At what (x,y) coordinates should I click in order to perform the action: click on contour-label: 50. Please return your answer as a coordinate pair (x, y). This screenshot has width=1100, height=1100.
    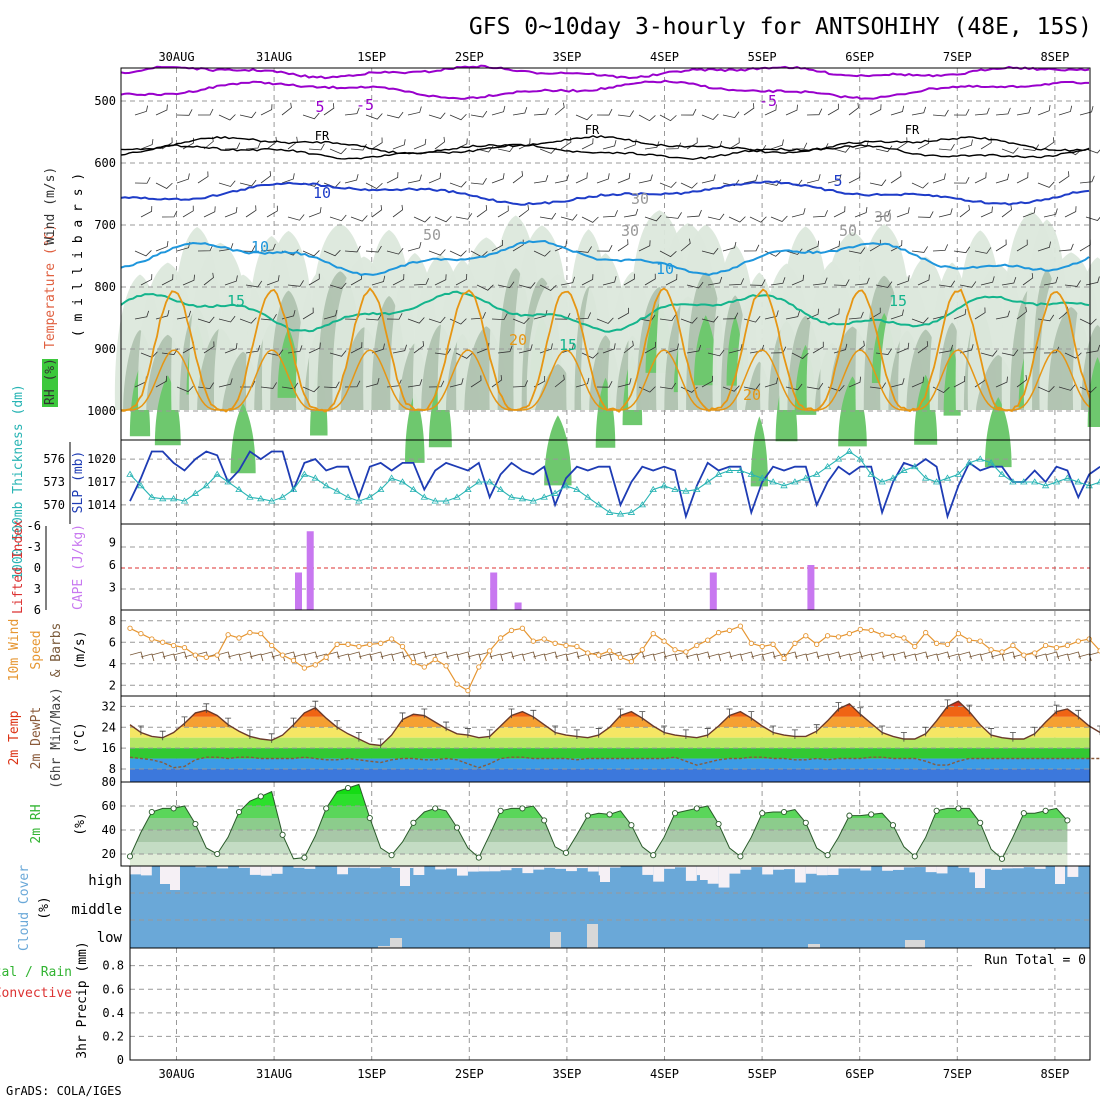
    Looking at the image, I should click on (848, 231).